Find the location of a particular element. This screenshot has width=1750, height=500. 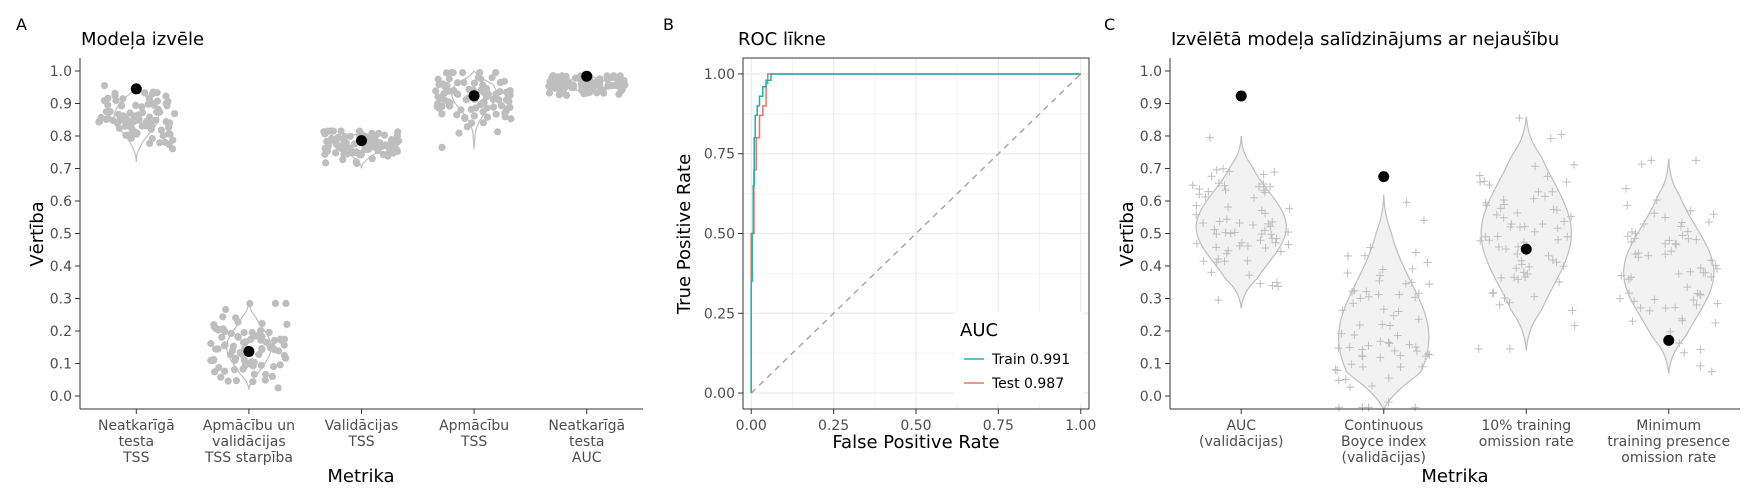

x-tick-label: (validācijas) is located at coordinates (1384, 458).